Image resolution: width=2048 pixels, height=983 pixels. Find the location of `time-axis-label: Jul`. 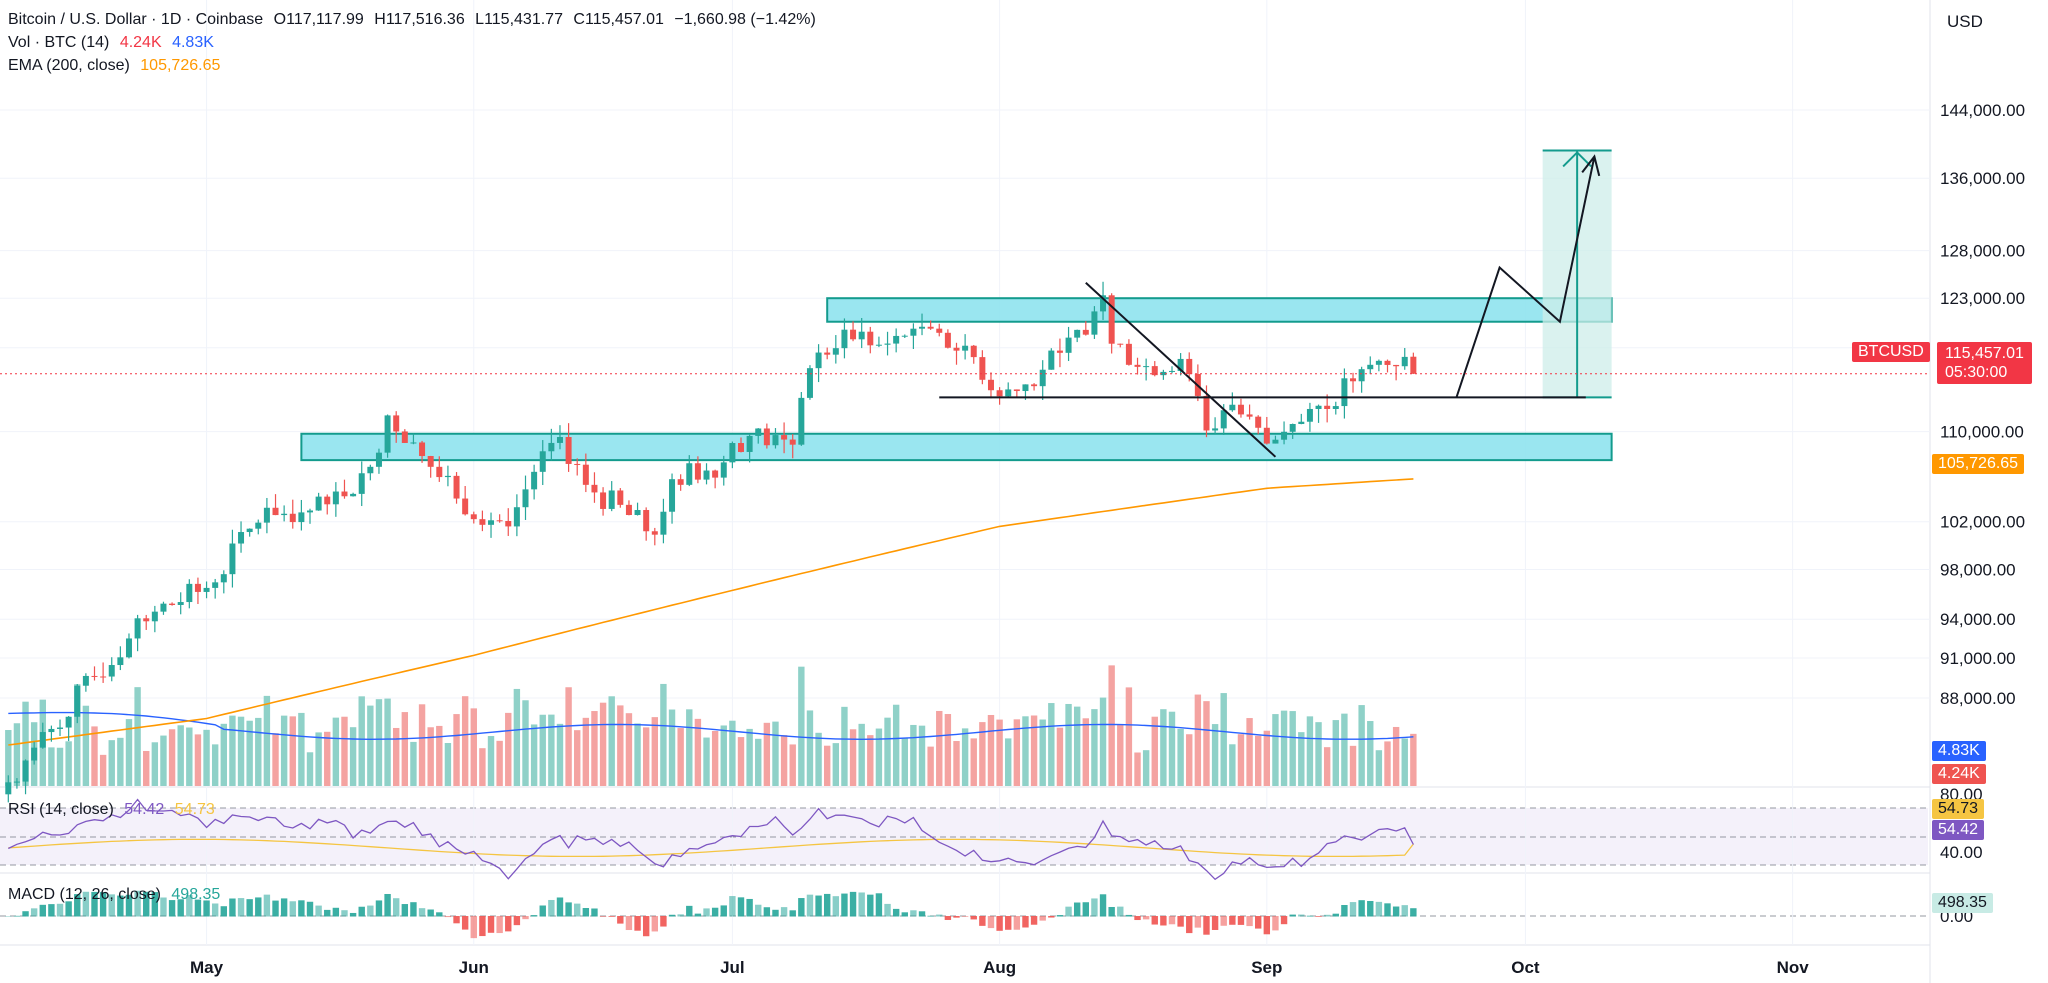

time-axis-label: Jul is located at coordinates (732, 967).